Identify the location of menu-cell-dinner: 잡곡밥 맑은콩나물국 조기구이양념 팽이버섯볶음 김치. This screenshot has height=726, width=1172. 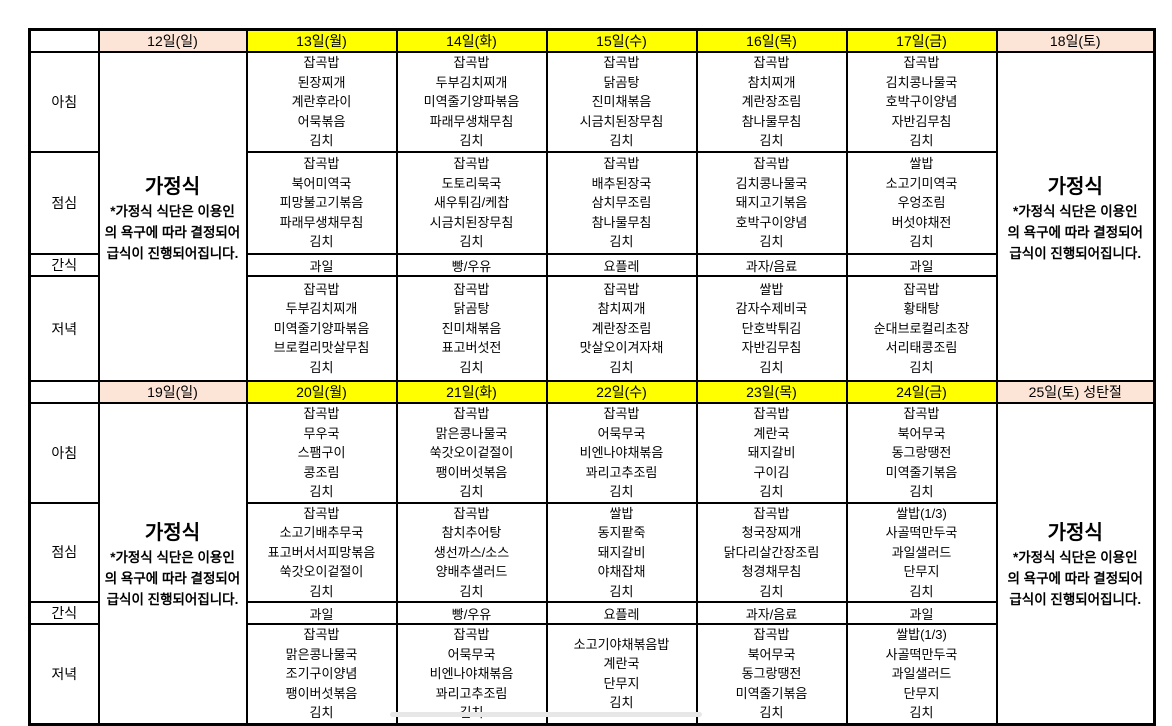
(321, 674).